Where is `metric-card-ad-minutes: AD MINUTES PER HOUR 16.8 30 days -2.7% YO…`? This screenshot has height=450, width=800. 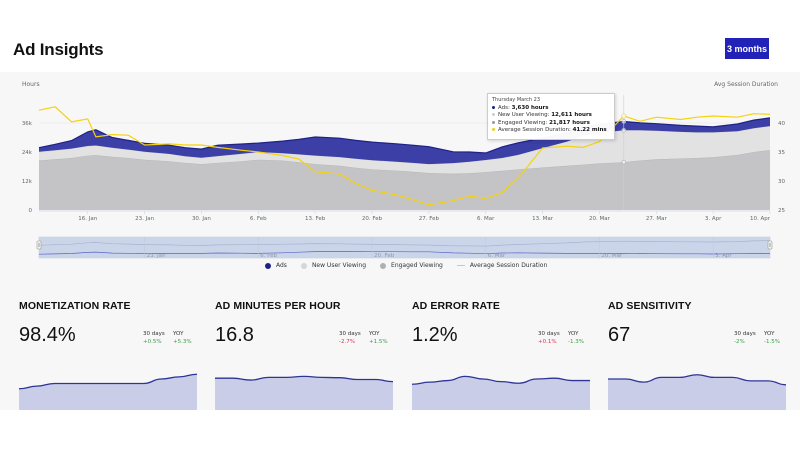 metric-card-ad-minutes: AD MINUTES PER HOUR 16.8 30 days -2.7% YO… is located at coordinates (305, 355).